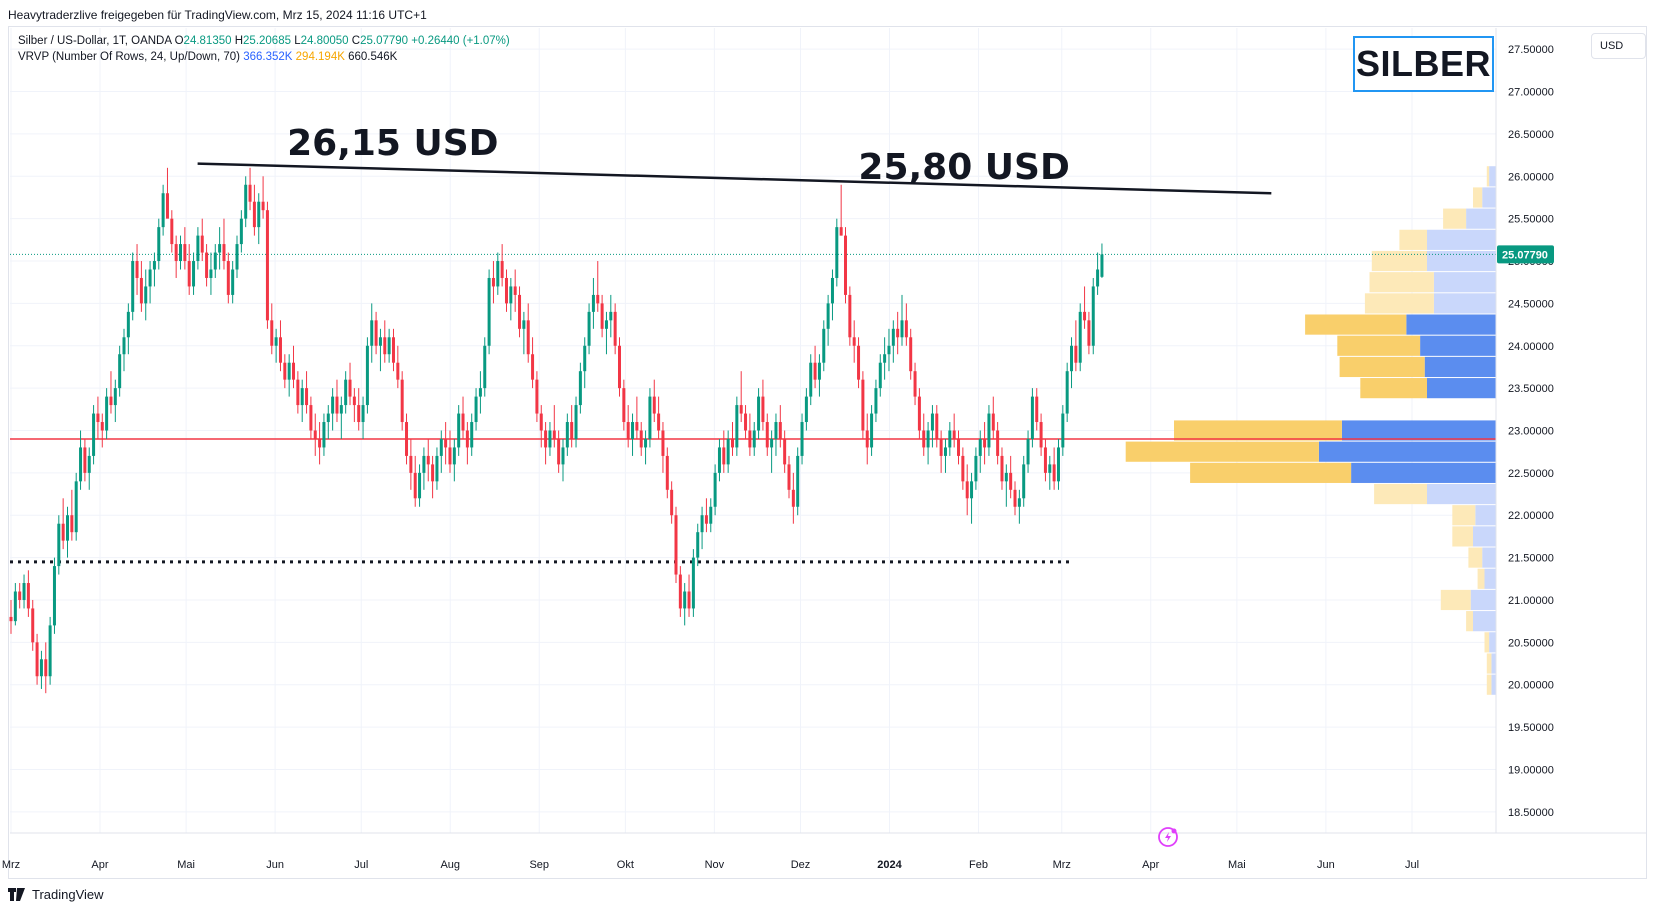  I want to click on vrvp-up: 366.352K, so click(268, 57).